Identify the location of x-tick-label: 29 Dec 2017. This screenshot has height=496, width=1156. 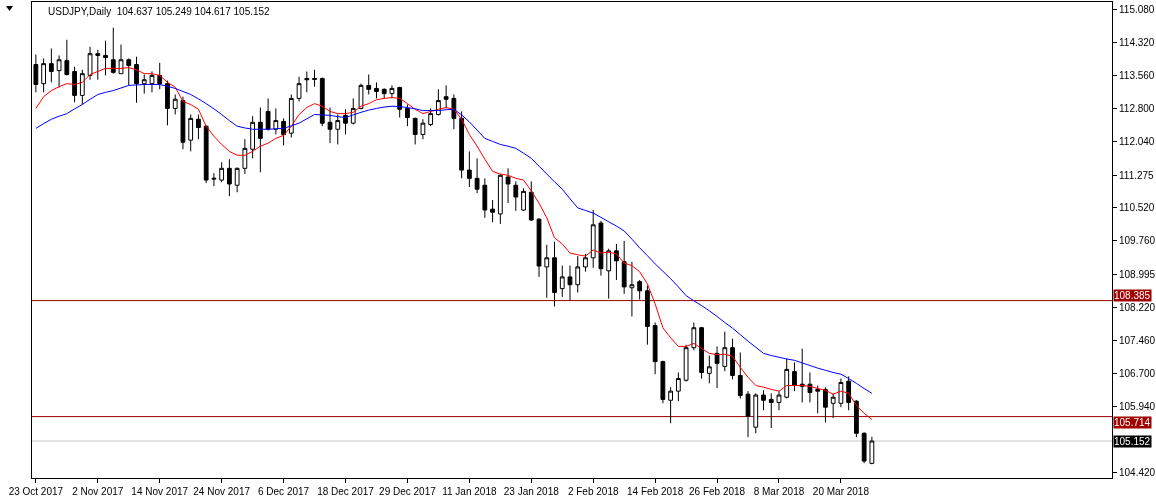
(408, 491).